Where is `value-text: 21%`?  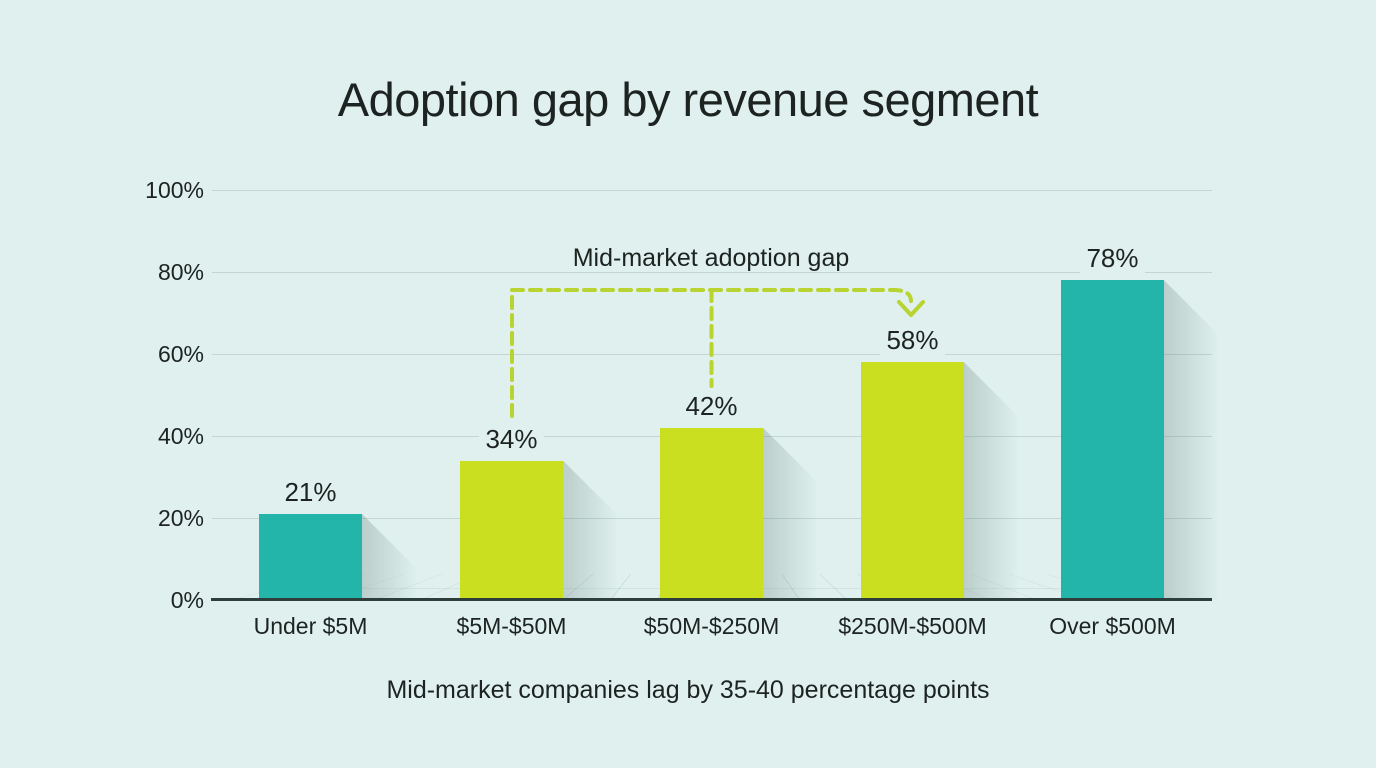
value-text: 21% is located at coordinates (310, 491).